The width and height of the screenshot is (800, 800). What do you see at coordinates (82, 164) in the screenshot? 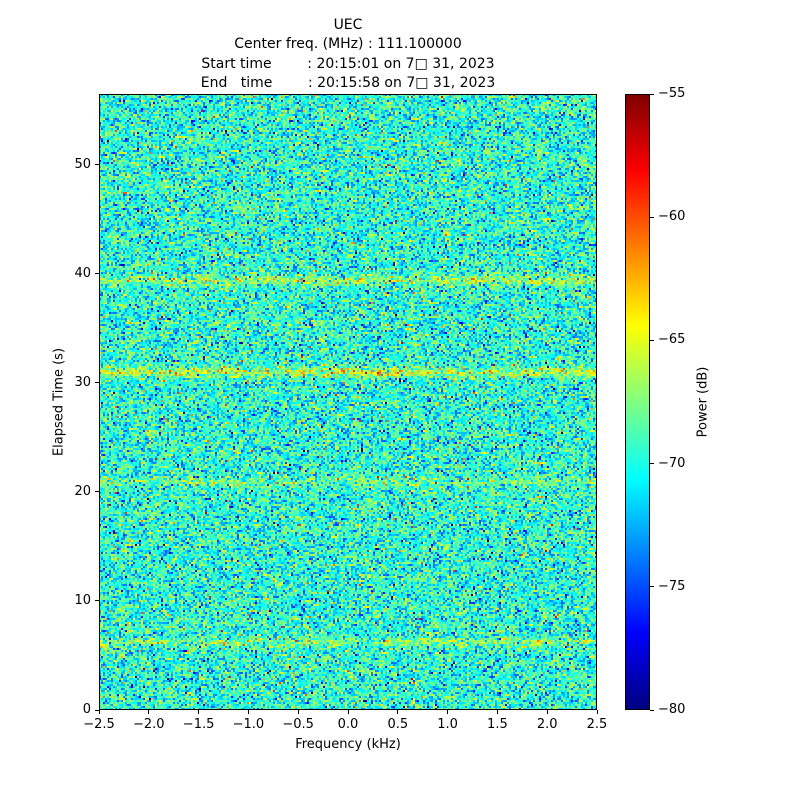
I see `y-tick-label: 50` at bounding box center [82, 164].